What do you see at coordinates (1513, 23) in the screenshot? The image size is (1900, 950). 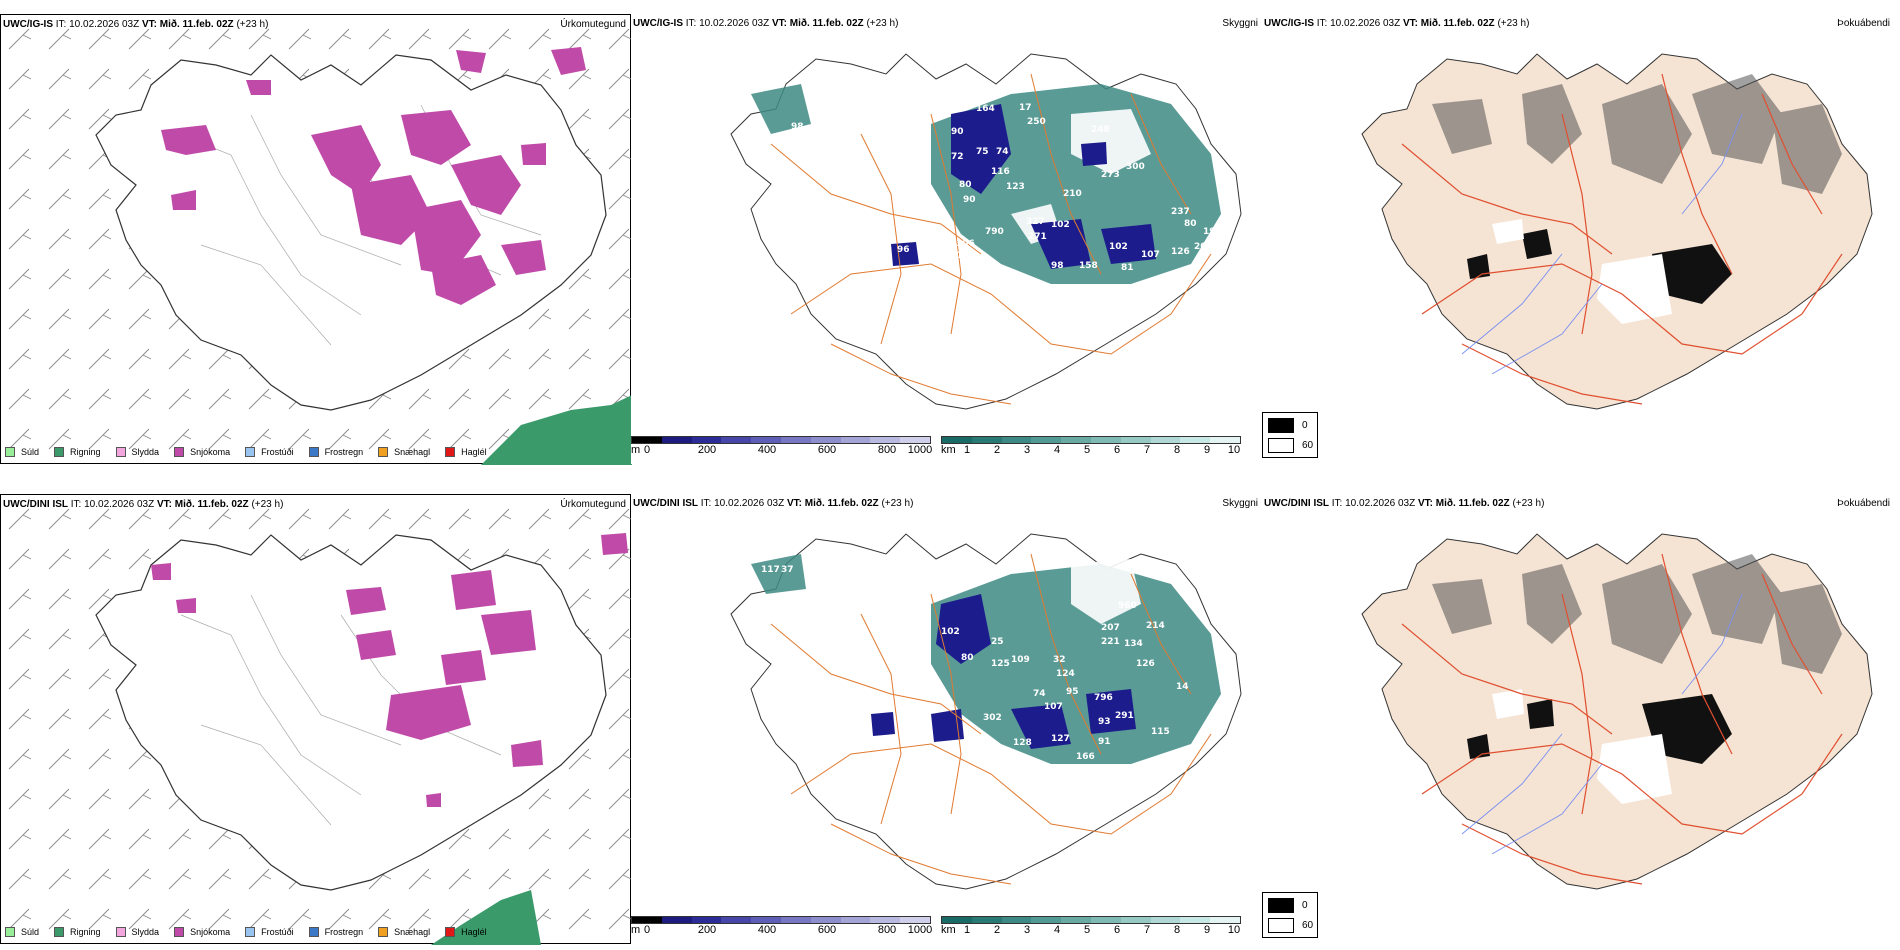 I see `lead-time: (+23 h)` at bounding box center [1513, 23].